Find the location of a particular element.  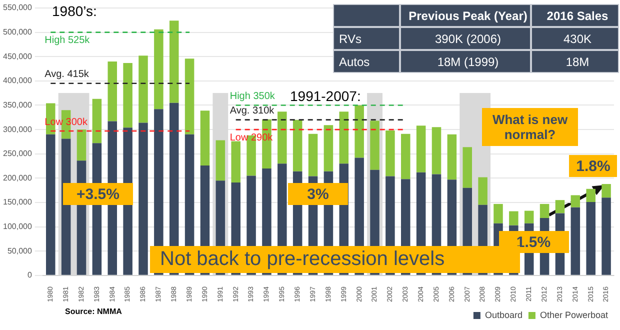

y-tick-label: 100,000 is located at coordinates (17, 227).